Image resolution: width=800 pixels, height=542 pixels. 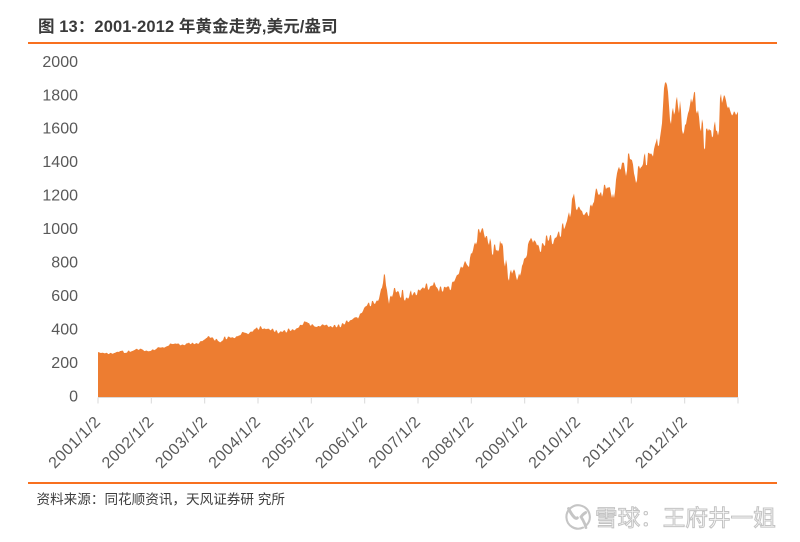 I want to click on svg-text: 2005/1/2, so click(x=288, y=442).